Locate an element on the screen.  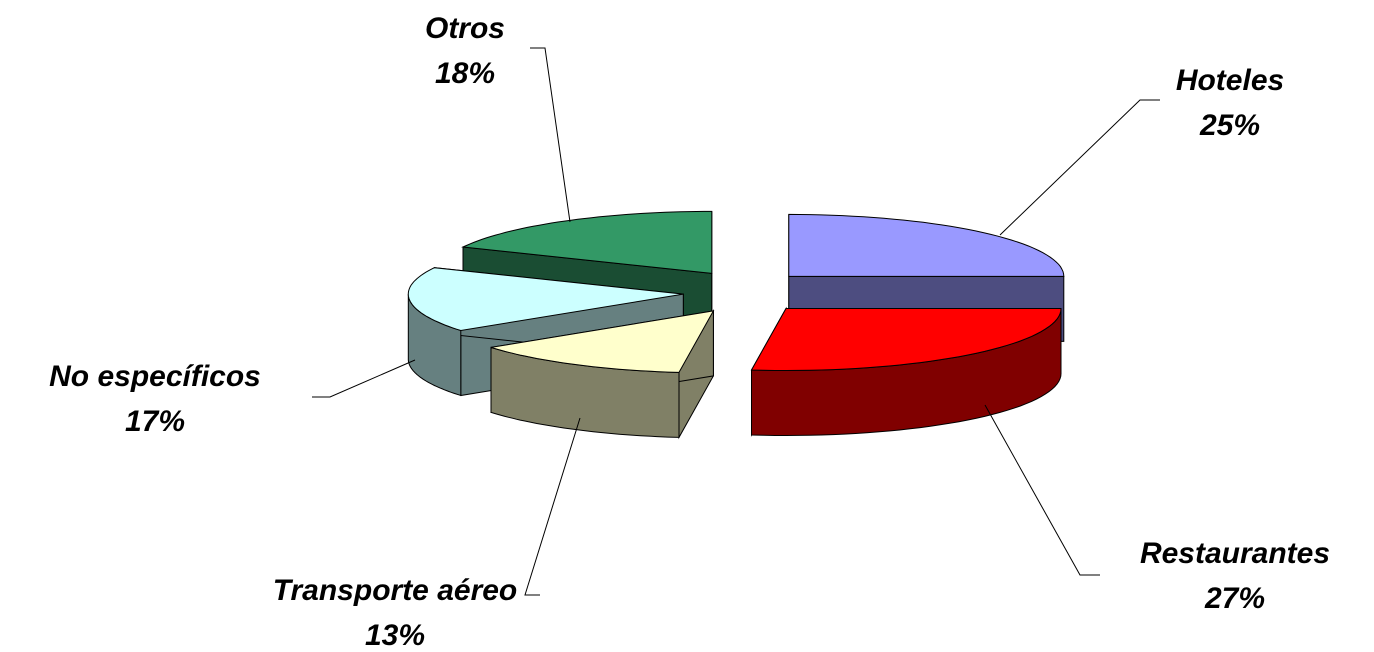
category-label: Transporte aéreo is located at coordinates (395, 590).